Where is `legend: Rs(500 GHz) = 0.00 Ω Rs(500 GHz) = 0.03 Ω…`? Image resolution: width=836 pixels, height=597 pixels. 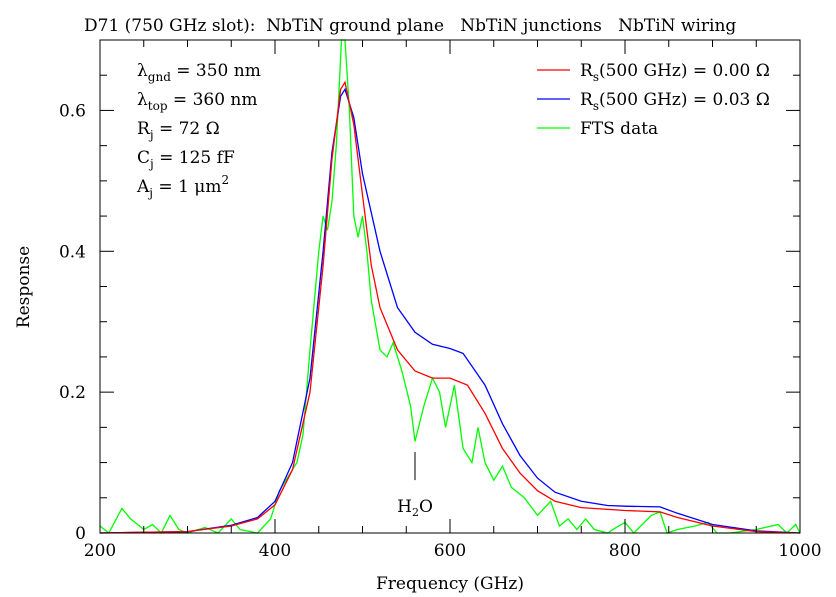
legend: Rs(500 GHz) = 0.00 Ω Rs(500 GHz) = 0.03 Ω… is located at coordinates (653, 100).